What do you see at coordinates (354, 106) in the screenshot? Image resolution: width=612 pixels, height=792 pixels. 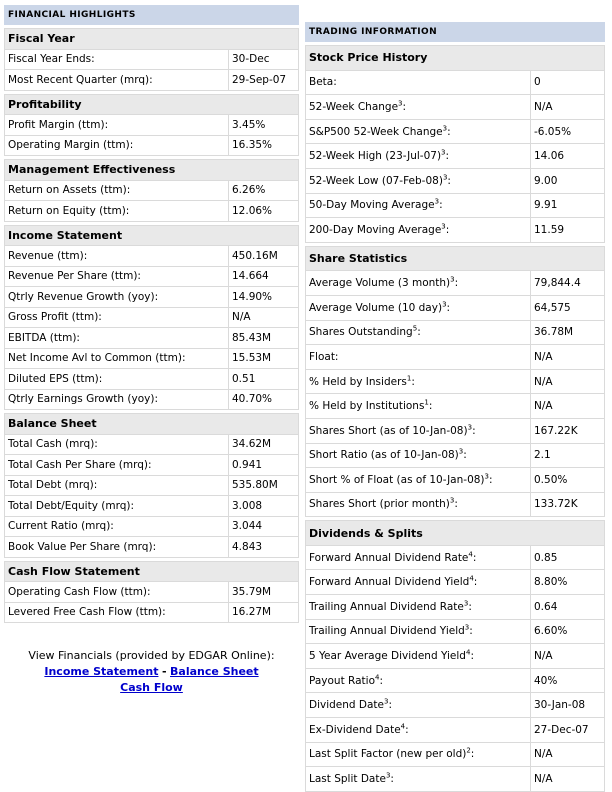 I see `row-label-text: 52-Week Change` at bounding box center [354, 106].